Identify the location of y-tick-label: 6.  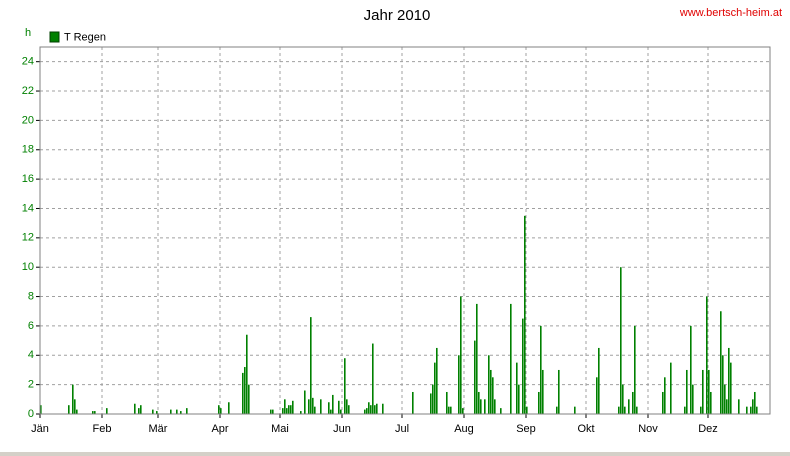
(31, 326).